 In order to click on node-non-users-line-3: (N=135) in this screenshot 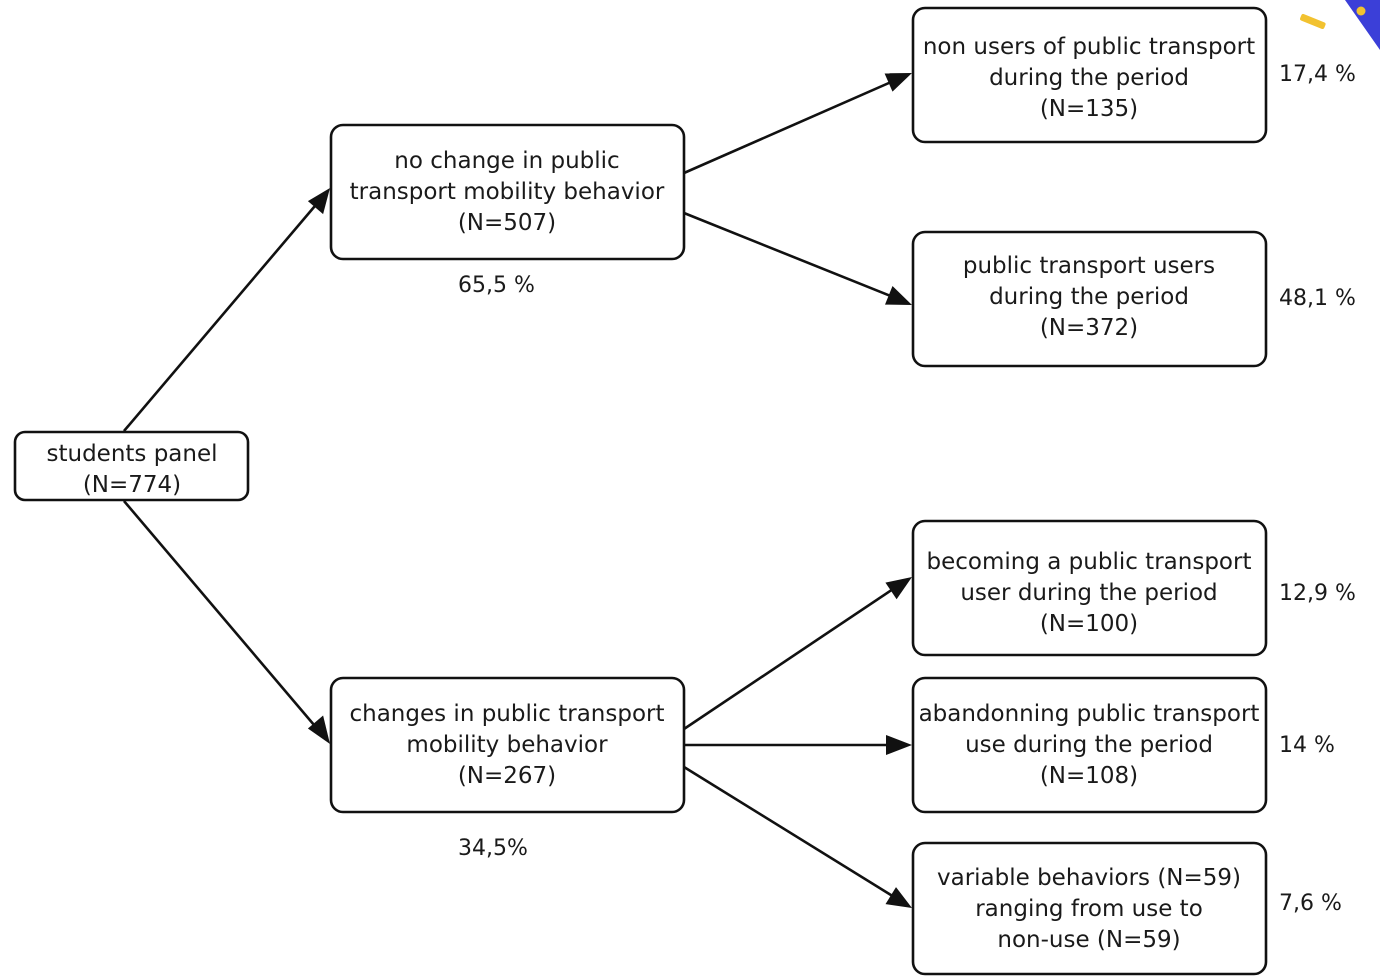, I will do `click(1089, 109)`.